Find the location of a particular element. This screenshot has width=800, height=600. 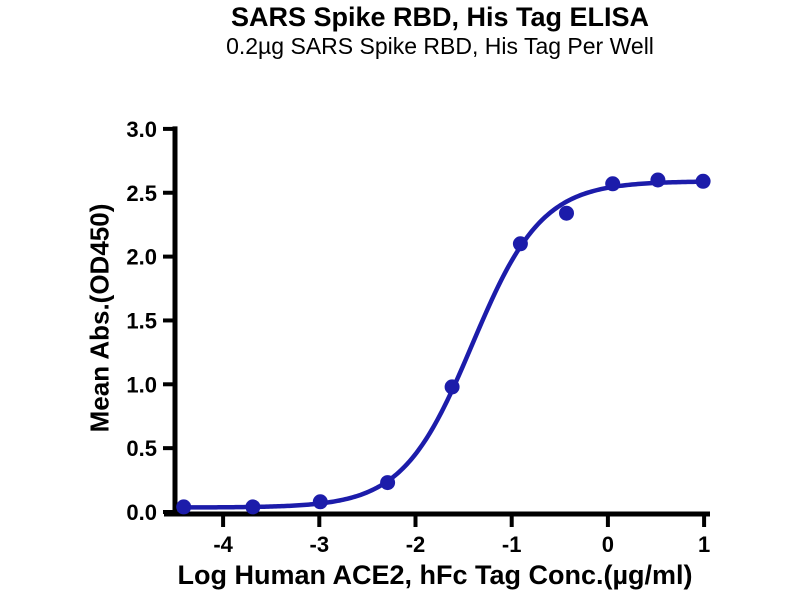

y-tick-label: 0.0 is located at coordinates (141, 512).